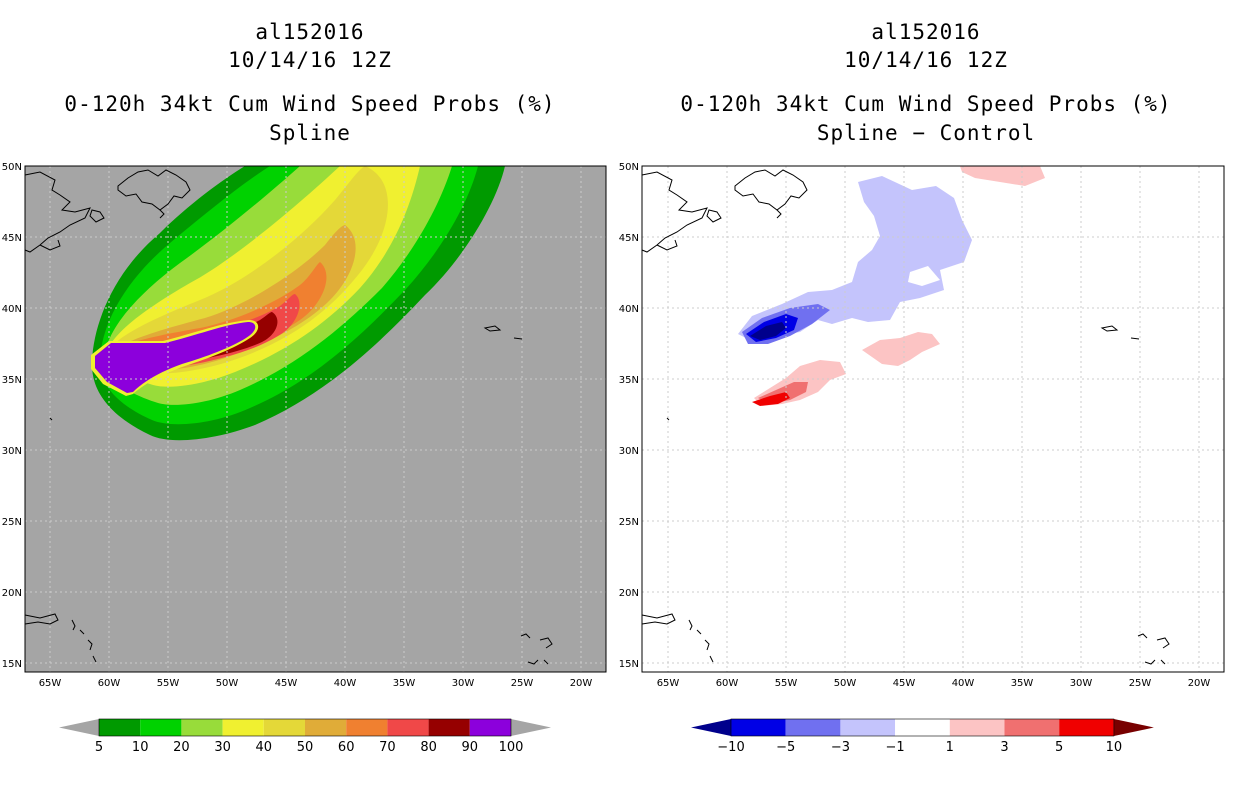 The height and width of the screenshot is (800, 1236). I want to click on left-lon-35w: 35W, so click(404, 683).